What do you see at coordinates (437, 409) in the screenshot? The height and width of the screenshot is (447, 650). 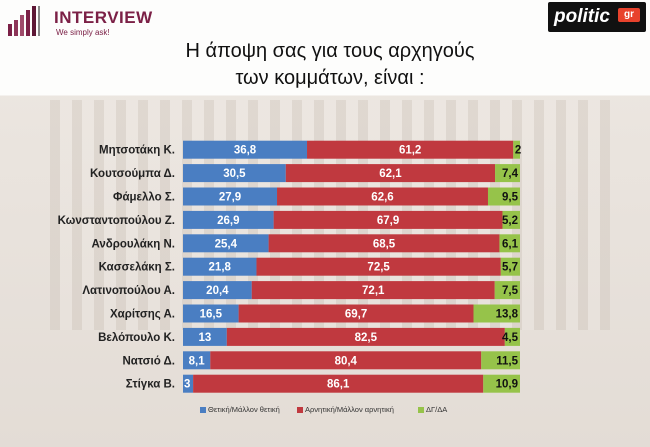 I see `legend-label-dk: ΔΓ/ΔΑ` at bounding box center [437, 409].